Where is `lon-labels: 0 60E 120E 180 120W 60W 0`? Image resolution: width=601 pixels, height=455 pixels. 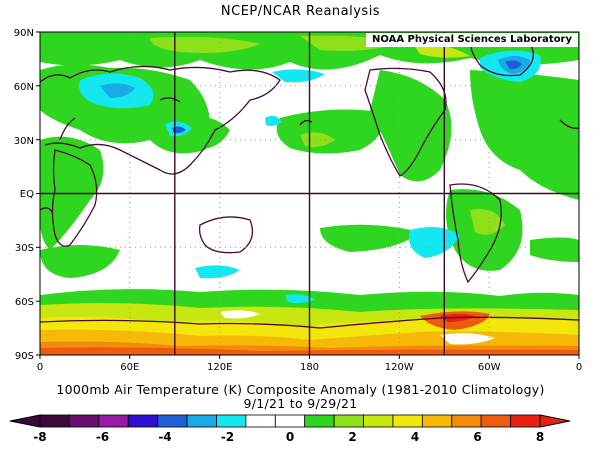
lon-labels: 0 60E 120E 180 120W 60W 0 is located at coordinates (309, 367).